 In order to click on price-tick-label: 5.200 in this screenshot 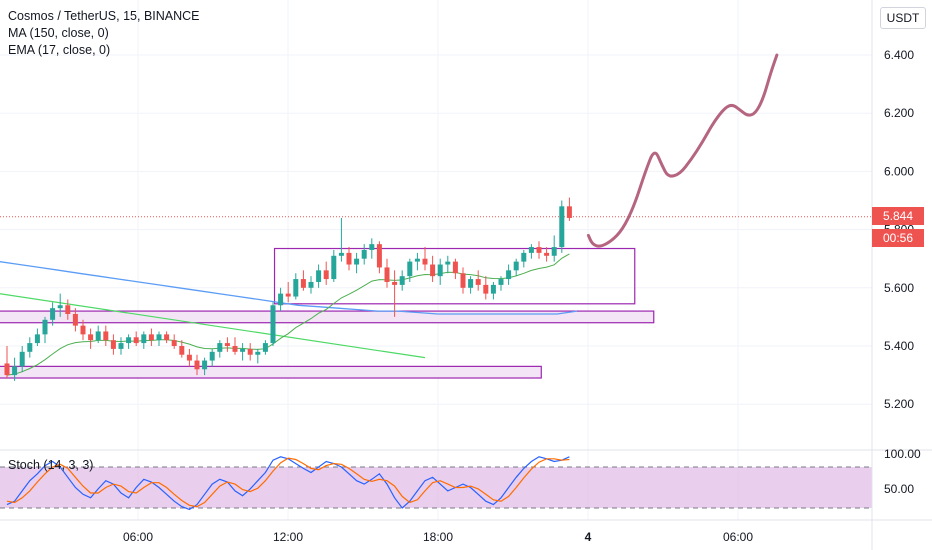, I will do `click(899, 404)`.